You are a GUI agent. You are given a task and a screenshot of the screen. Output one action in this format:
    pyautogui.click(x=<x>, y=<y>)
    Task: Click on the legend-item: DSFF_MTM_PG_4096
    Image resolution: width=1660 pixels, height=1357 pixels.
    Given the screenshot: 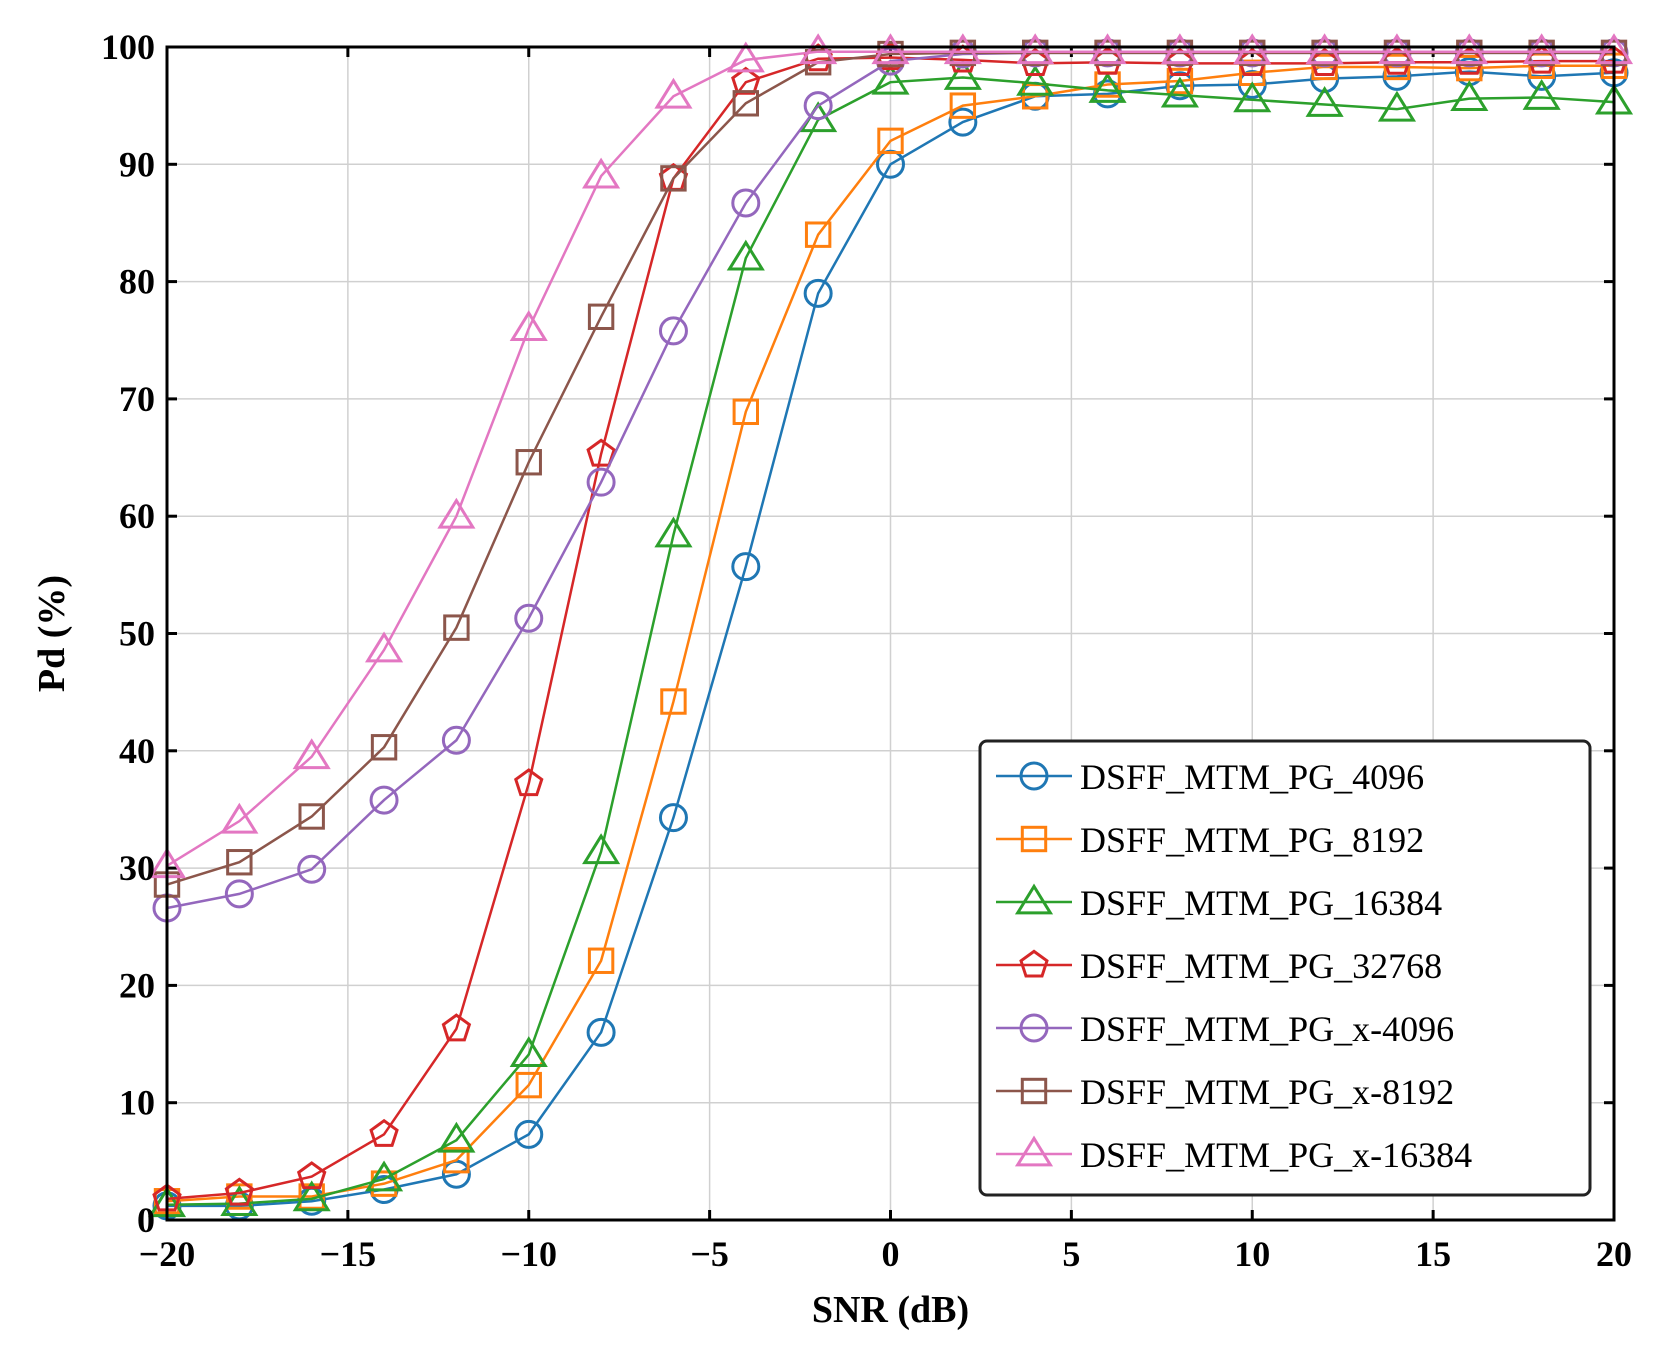 What is the action you would take?
    pyautogui.click(x=1210, y=777)
    